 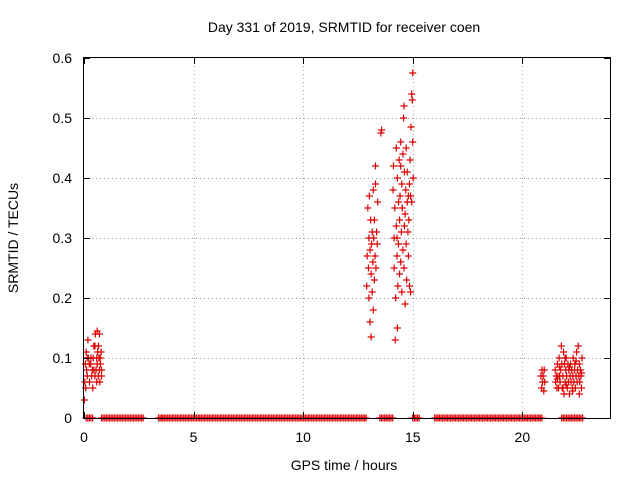 What do you see at coordinates (63, 118) in the screenshot?
I see `y-tick-label: 0.5` at bounding box center [63, 118].